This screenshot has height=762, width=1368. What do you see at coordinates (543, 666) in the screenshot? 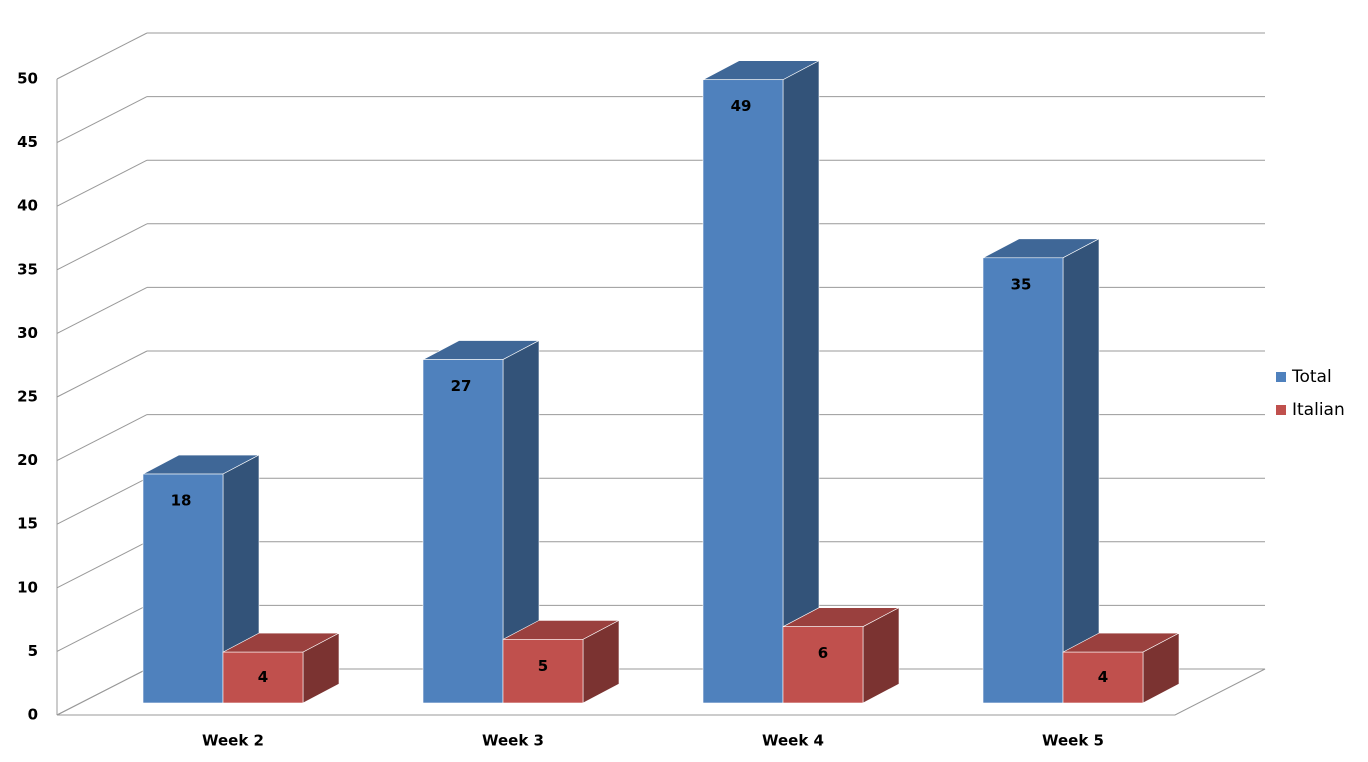
I see `value-label: 5` at bounding box center [543, 666].